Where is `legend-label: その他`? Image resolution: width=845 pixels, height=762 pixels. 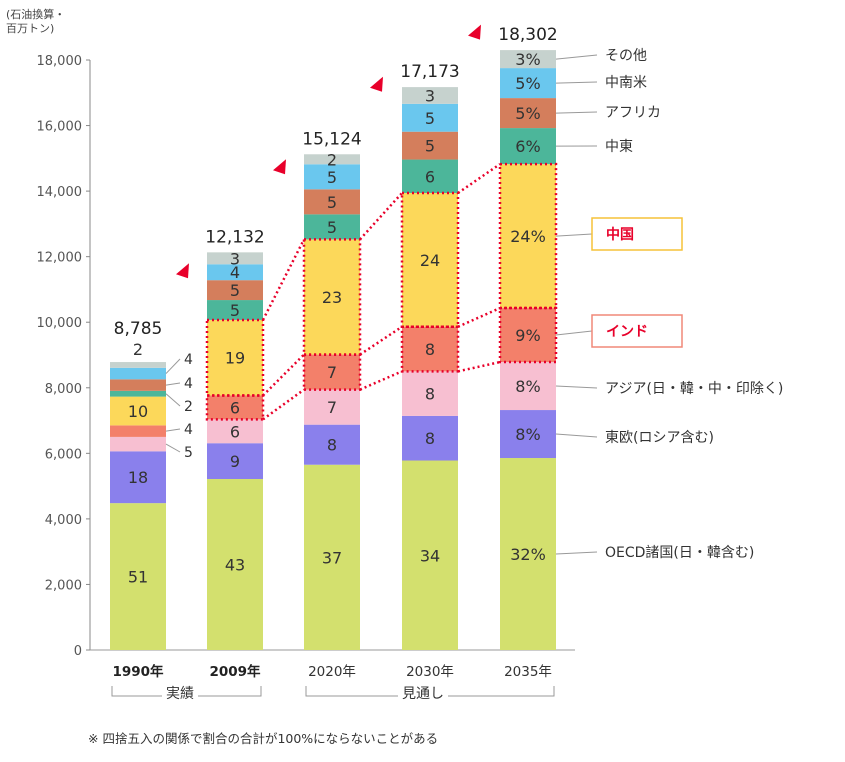
legend-label: その他 is located at coordinates (626, 56).